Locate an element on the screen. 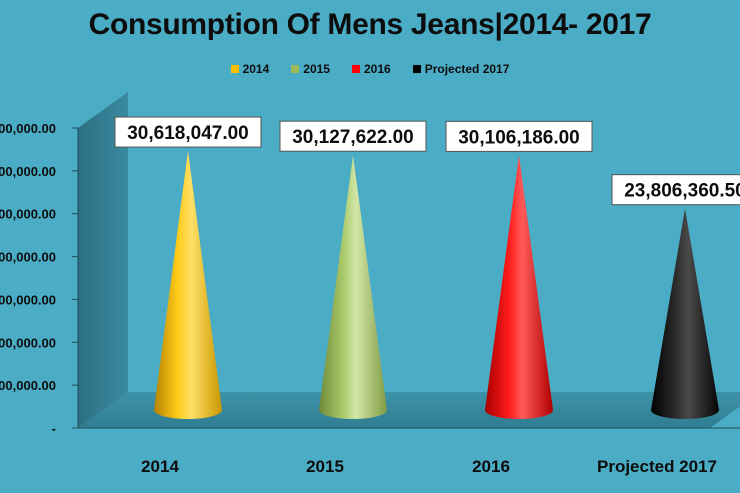 This screenshot has width=740, height=493. data-label: 30,127,622.00 is located at coordinates (353, 137).